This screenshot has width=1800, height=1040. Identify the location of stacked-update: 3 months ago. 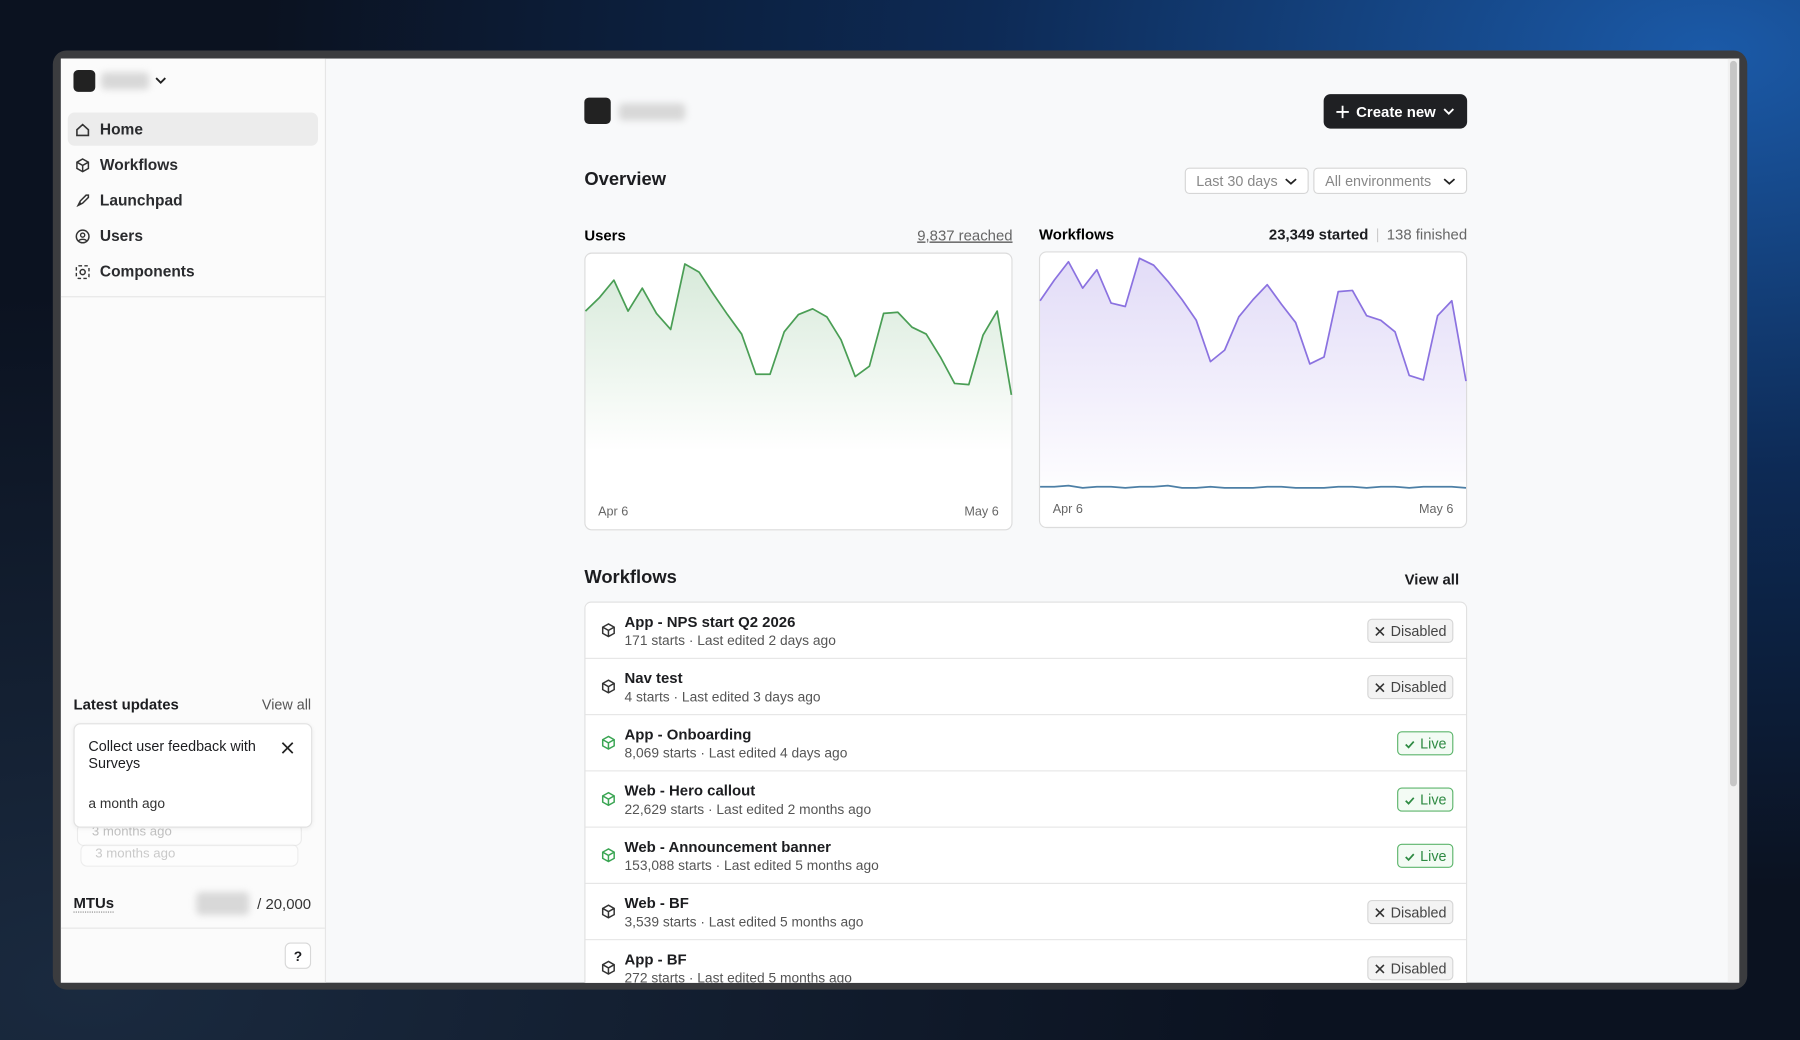
(189, 855).